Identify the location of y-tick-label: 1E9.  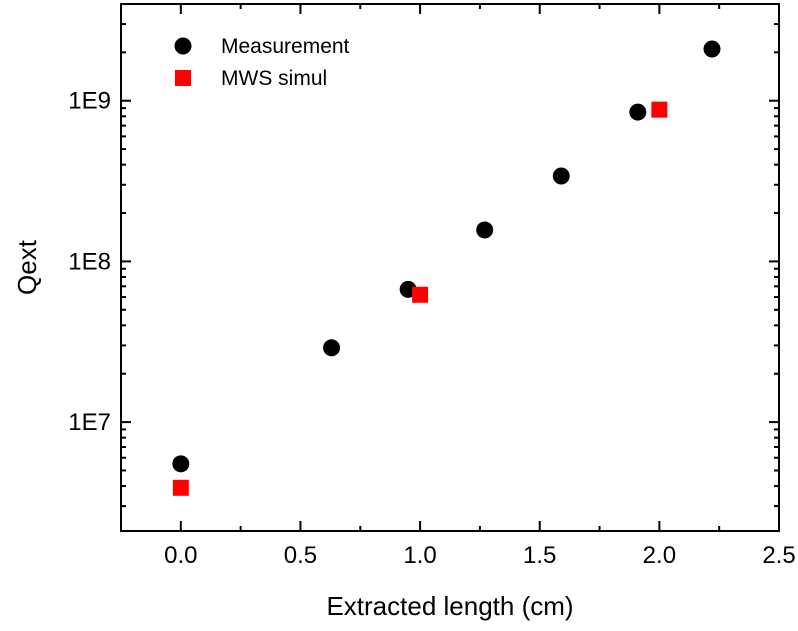
(89, 101).